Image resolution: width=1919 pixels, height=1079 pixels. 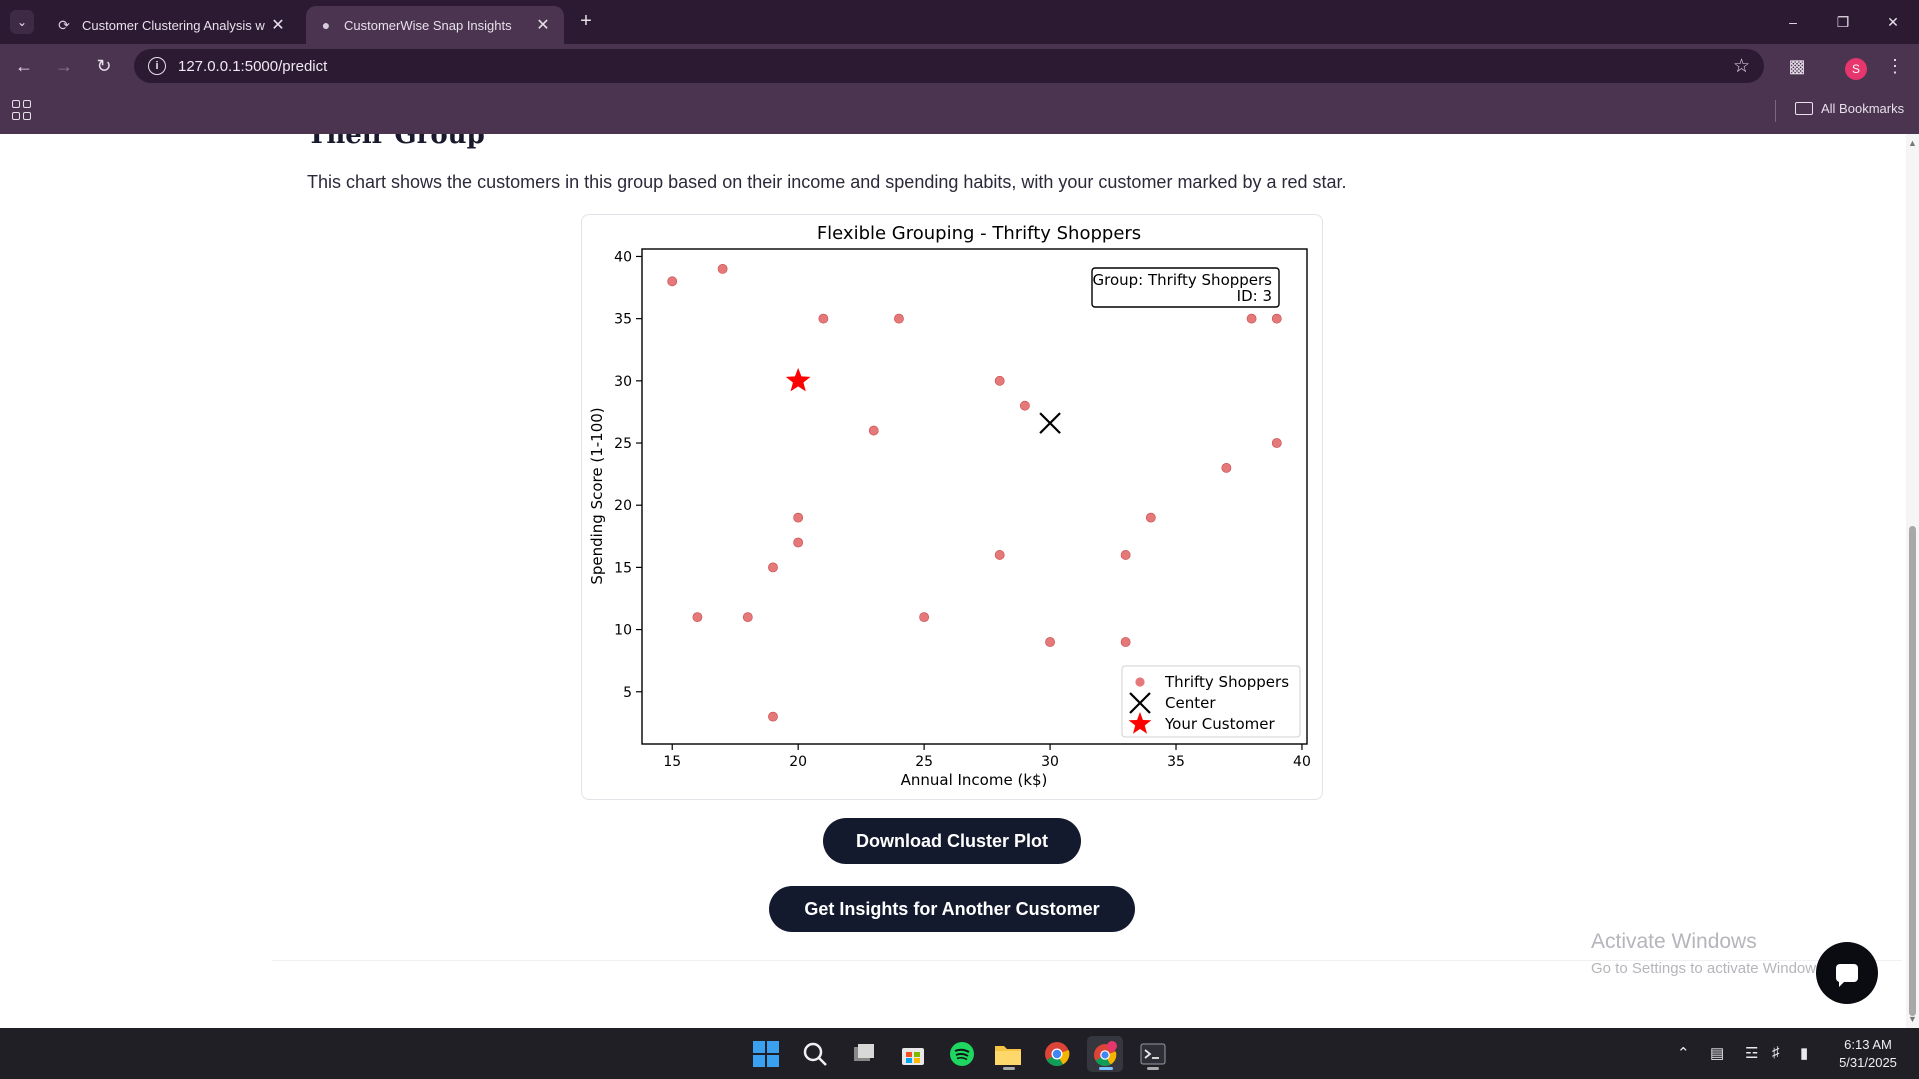 What do you see at coordinates (157, 66) in the screenshot?
I see `site-info-icon: i` at bounding box center [157, 66].